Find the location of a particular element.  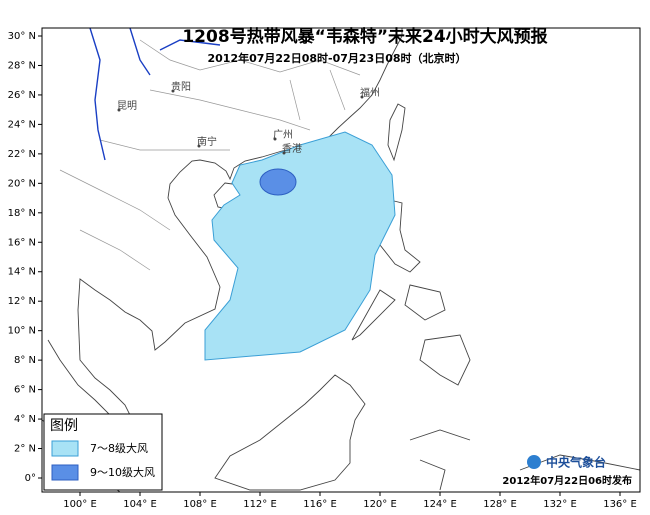

lat-label: 22° N is located at coordinates (22, 154).